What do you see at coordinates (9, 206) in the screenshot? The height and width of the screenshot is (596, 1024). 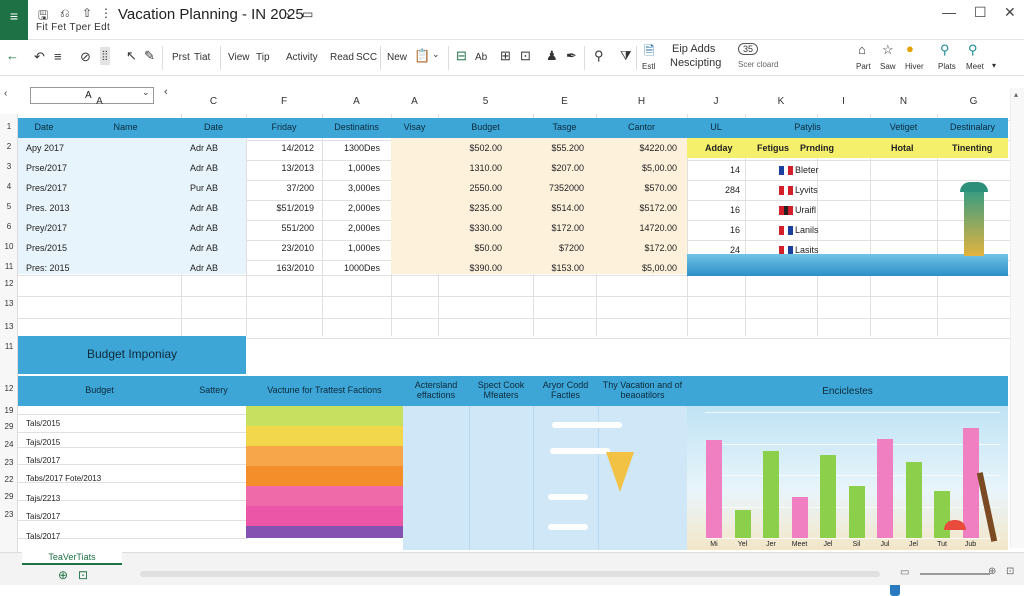 I see `row-number-4: 5` at bounding box center [9, 206].